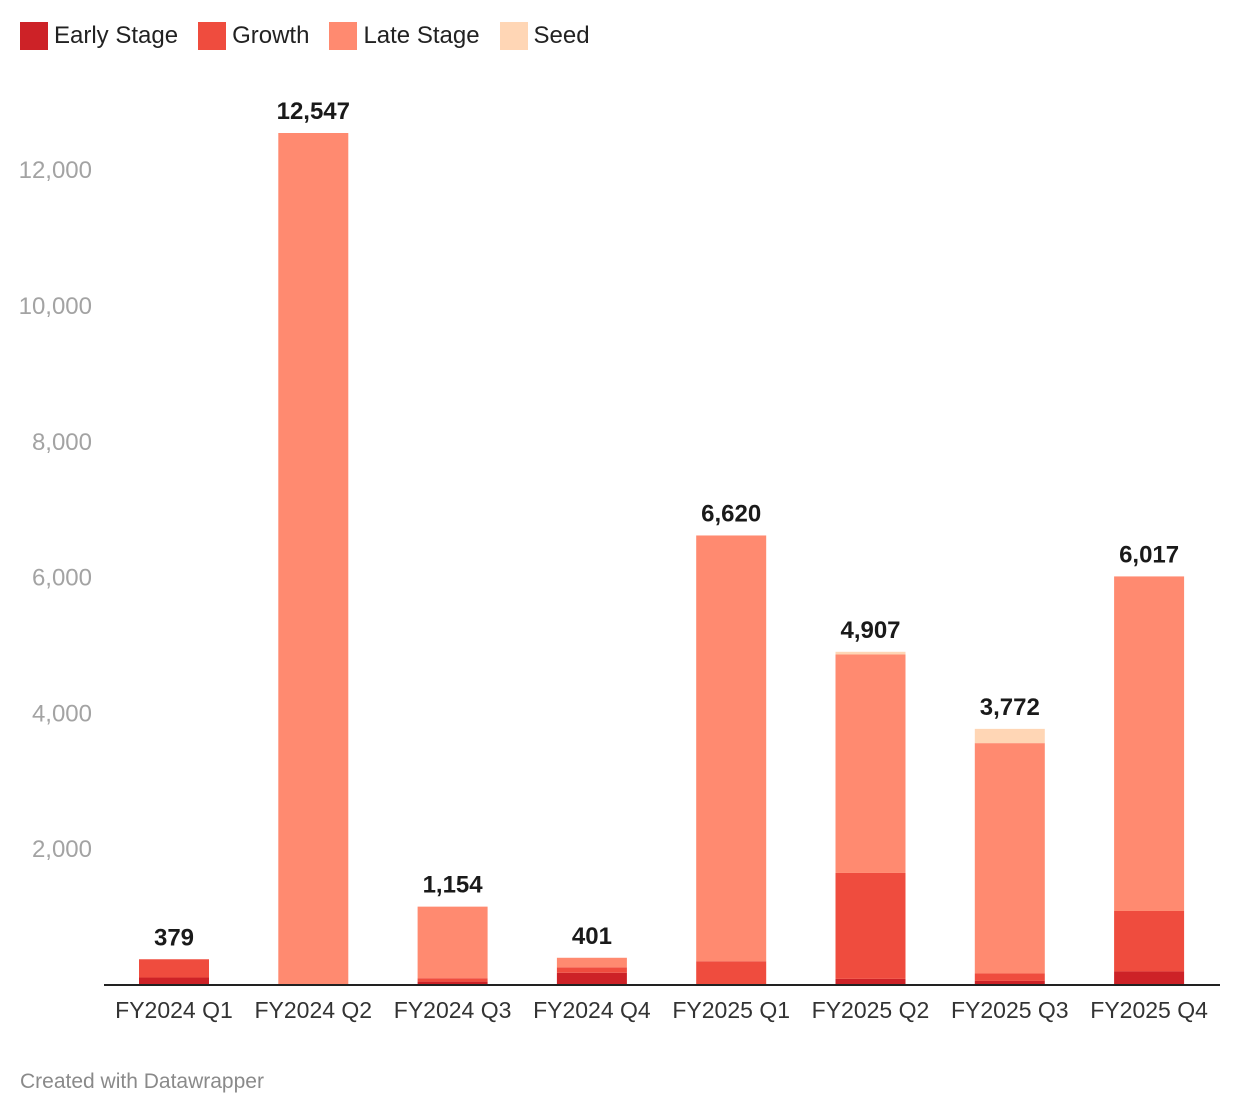 The height and width of the screenshot is (1116, 1240). Describe the element at coordinates (55, 306) in the screenshot. I see `y-tick-label: 10,000` at that location.